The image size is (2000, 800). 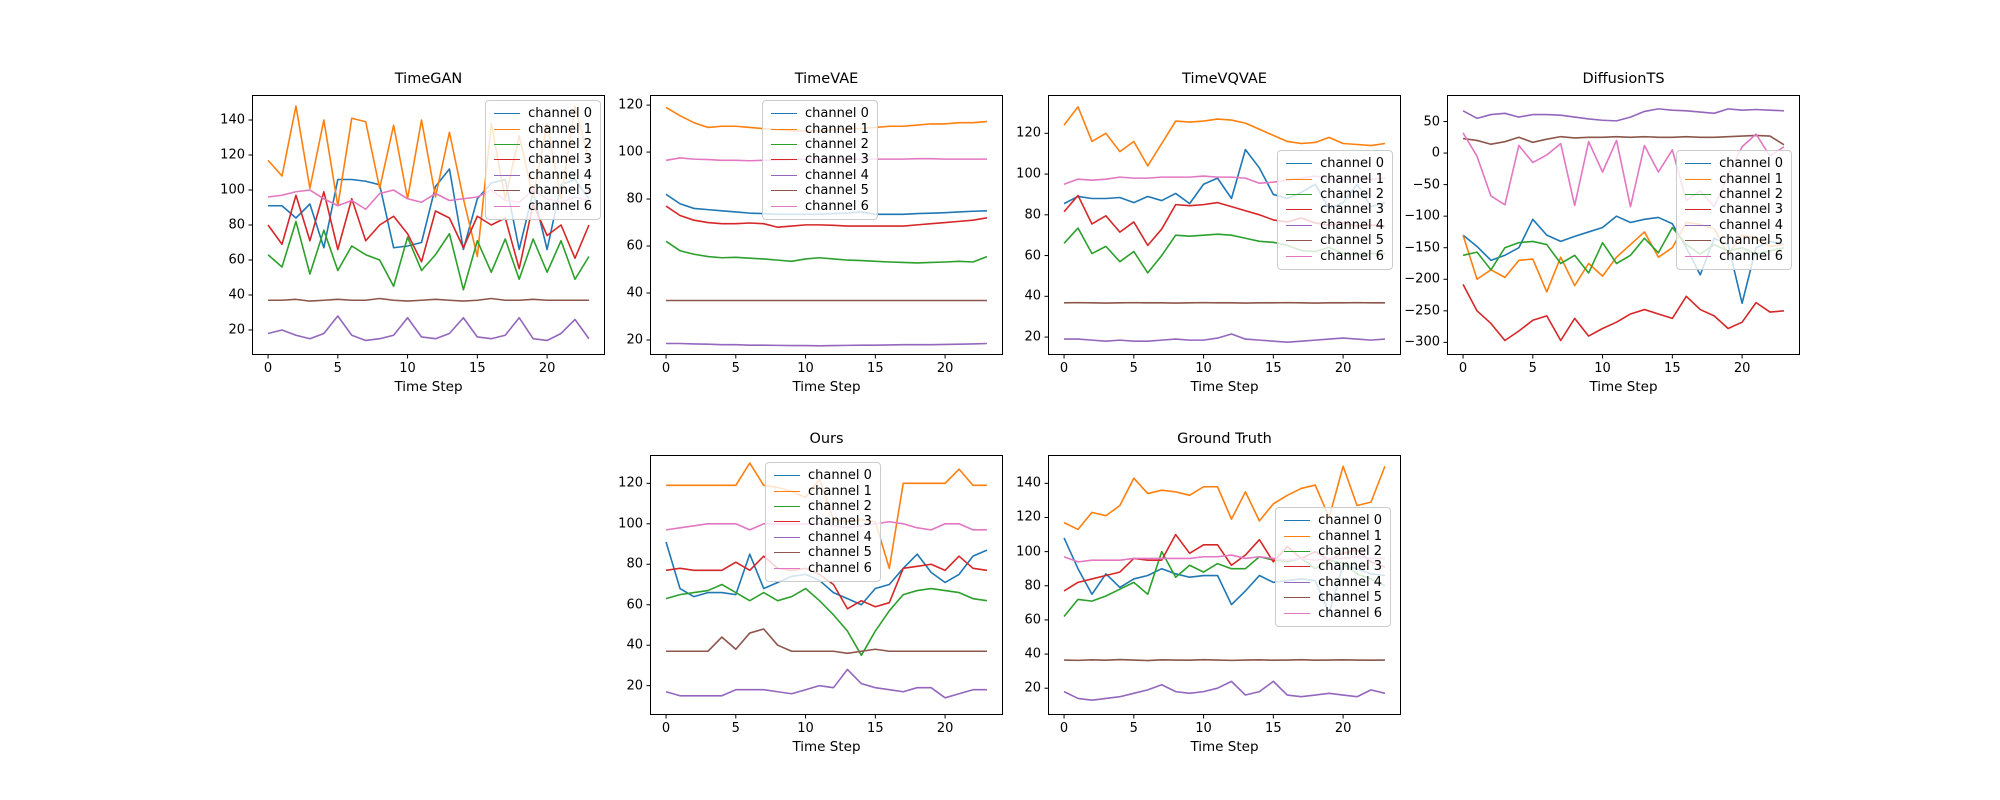 What do you see at coordinates (232, 120) in the screenshot?
I see `y-tick-label: 140` at bounding box center [232, 120].